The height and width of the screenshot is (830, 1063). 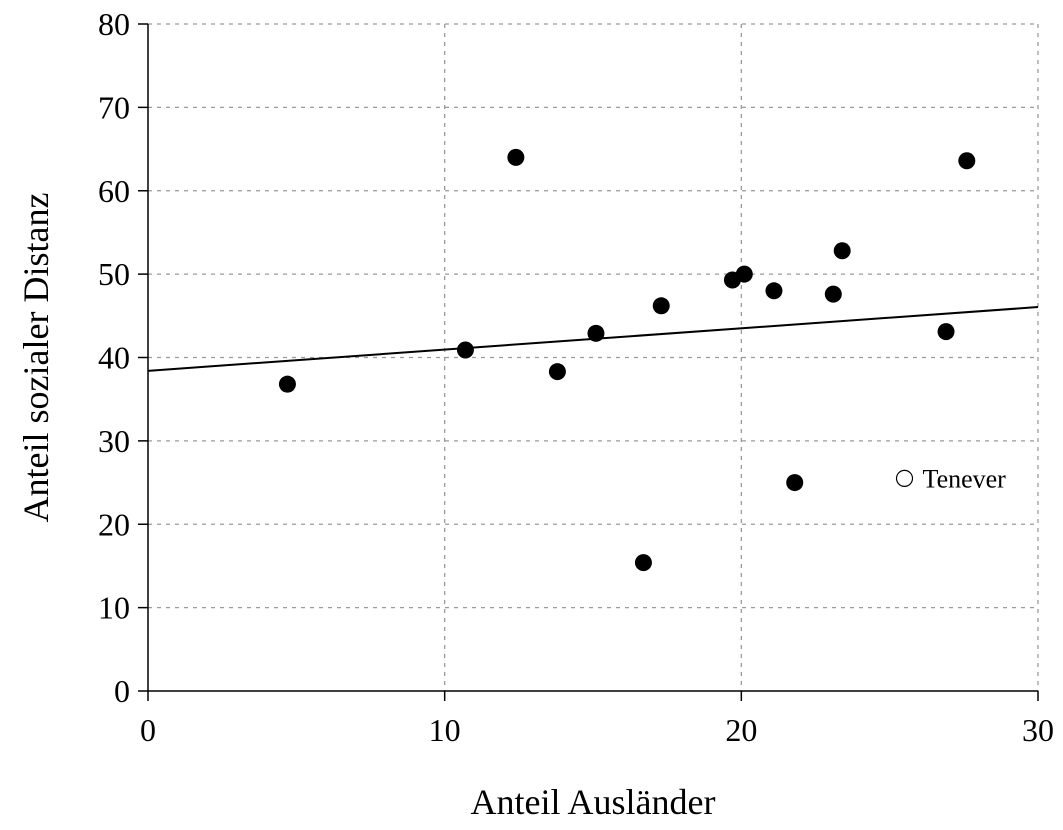 I want to click on y-tick-label: 20, so click(x=114, y=524).